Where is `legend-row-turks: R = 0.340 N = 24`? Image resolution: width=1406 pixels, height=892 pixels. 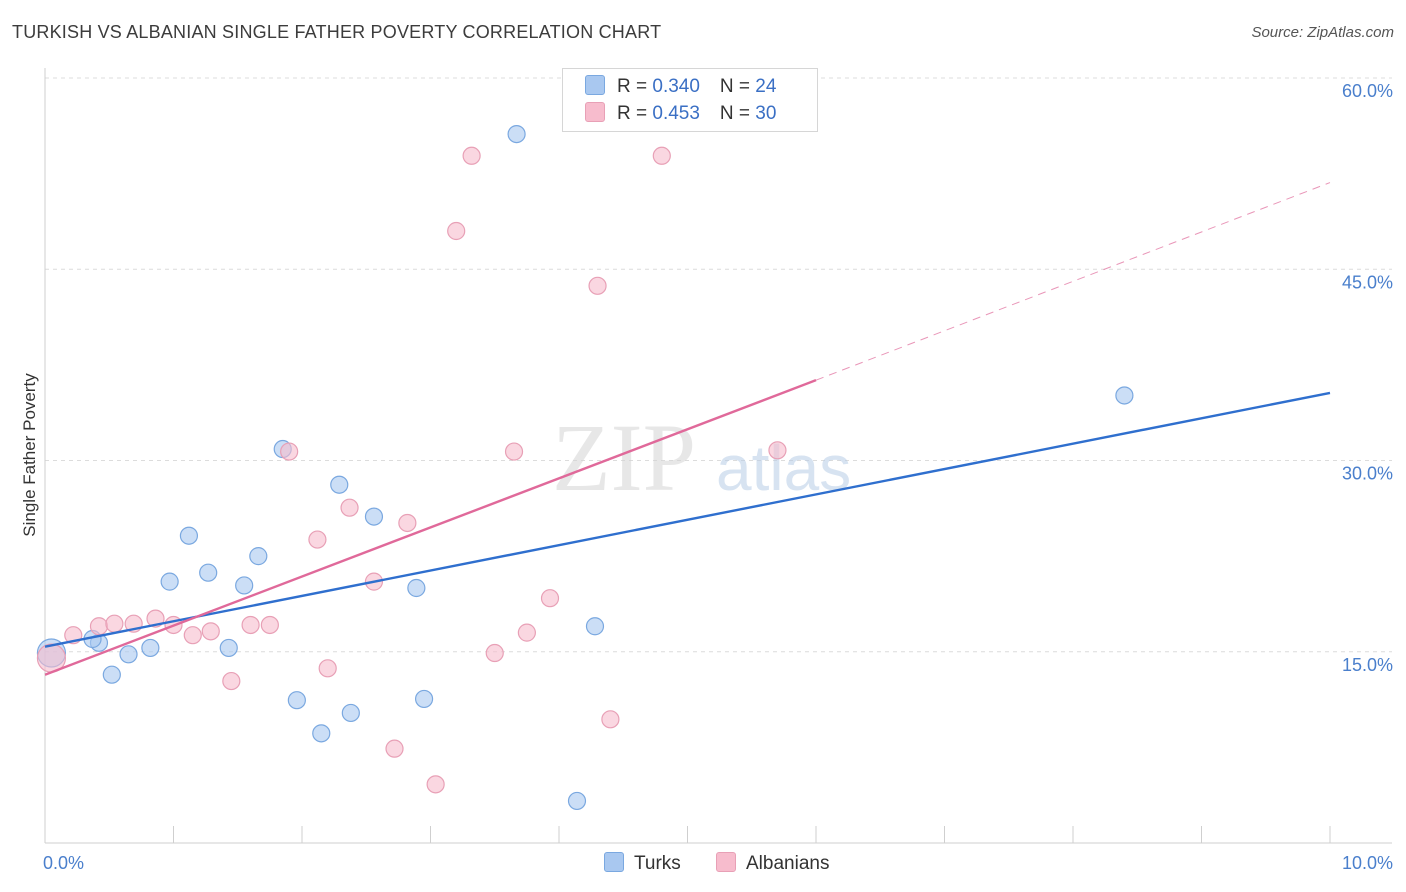 legend-row-turks: R = 0.340 N = 24 is located at coordinates (680, 87).